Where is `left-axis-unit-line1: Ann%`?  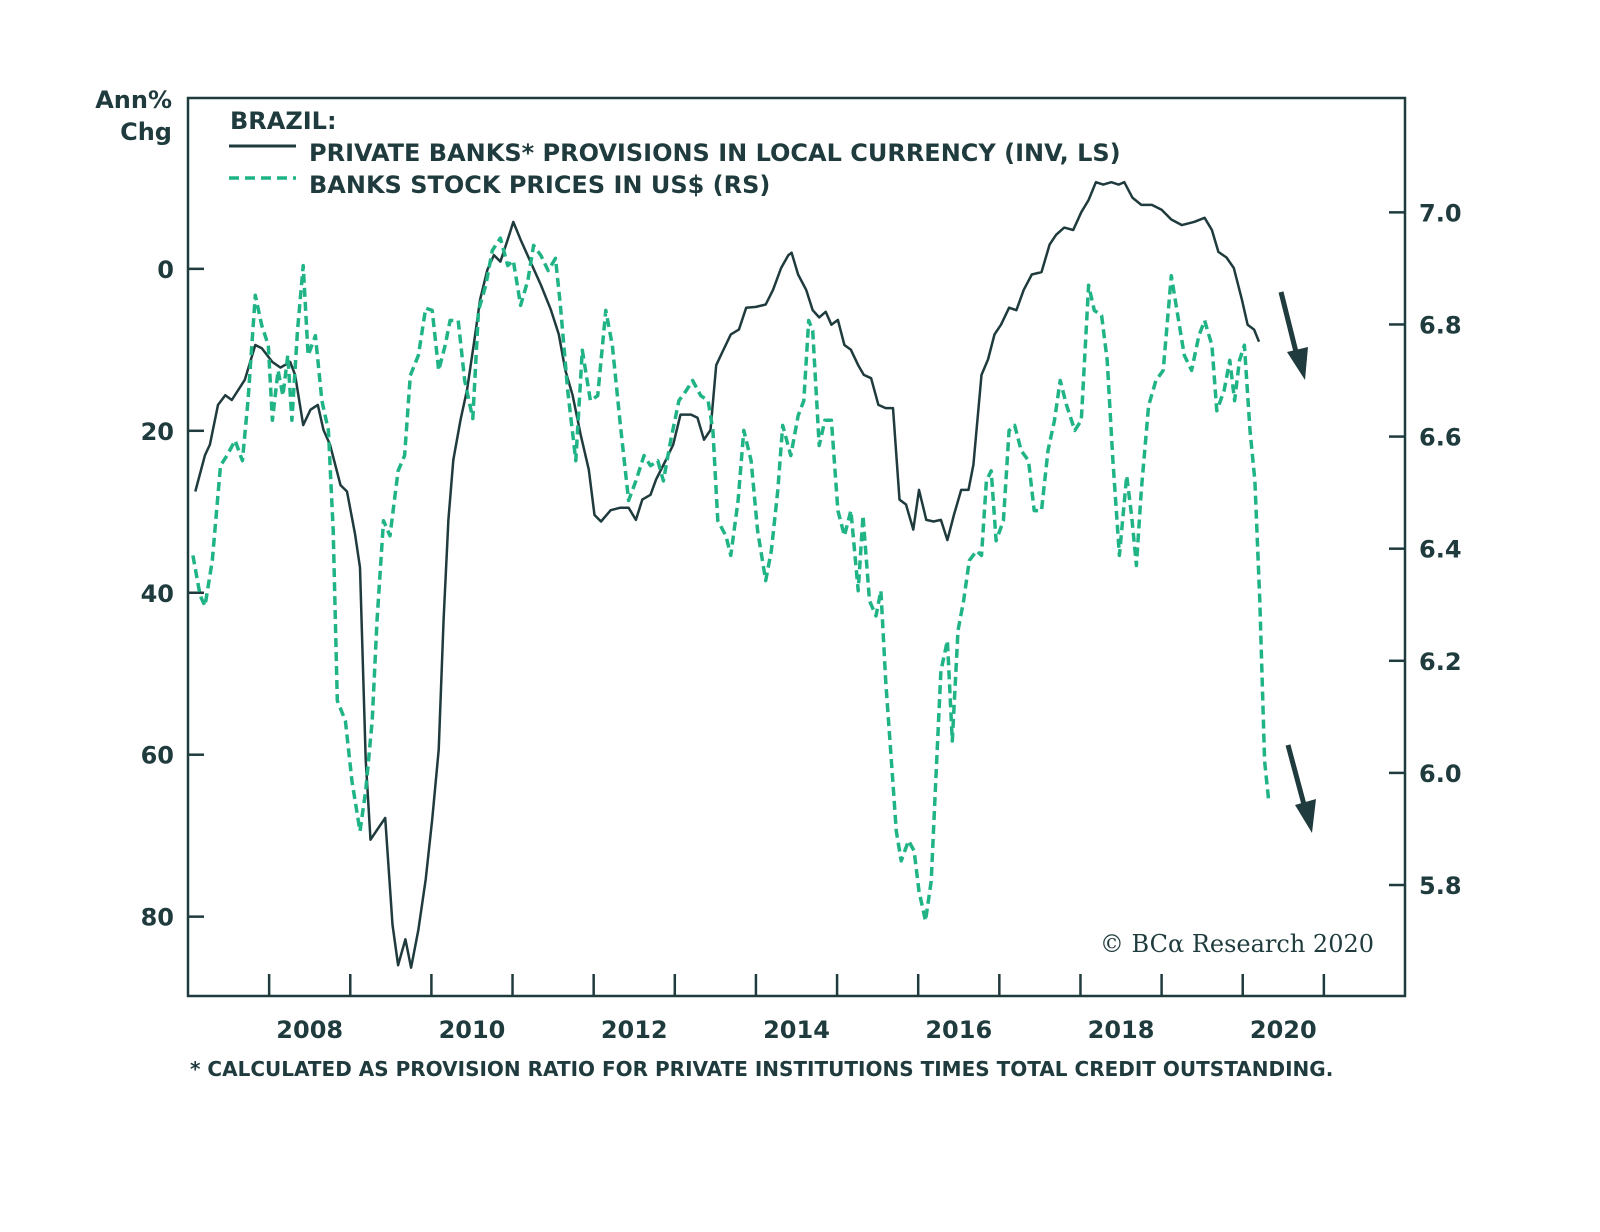 left-axis-unit-line1: Ann% is located at coordinates (133, 100).